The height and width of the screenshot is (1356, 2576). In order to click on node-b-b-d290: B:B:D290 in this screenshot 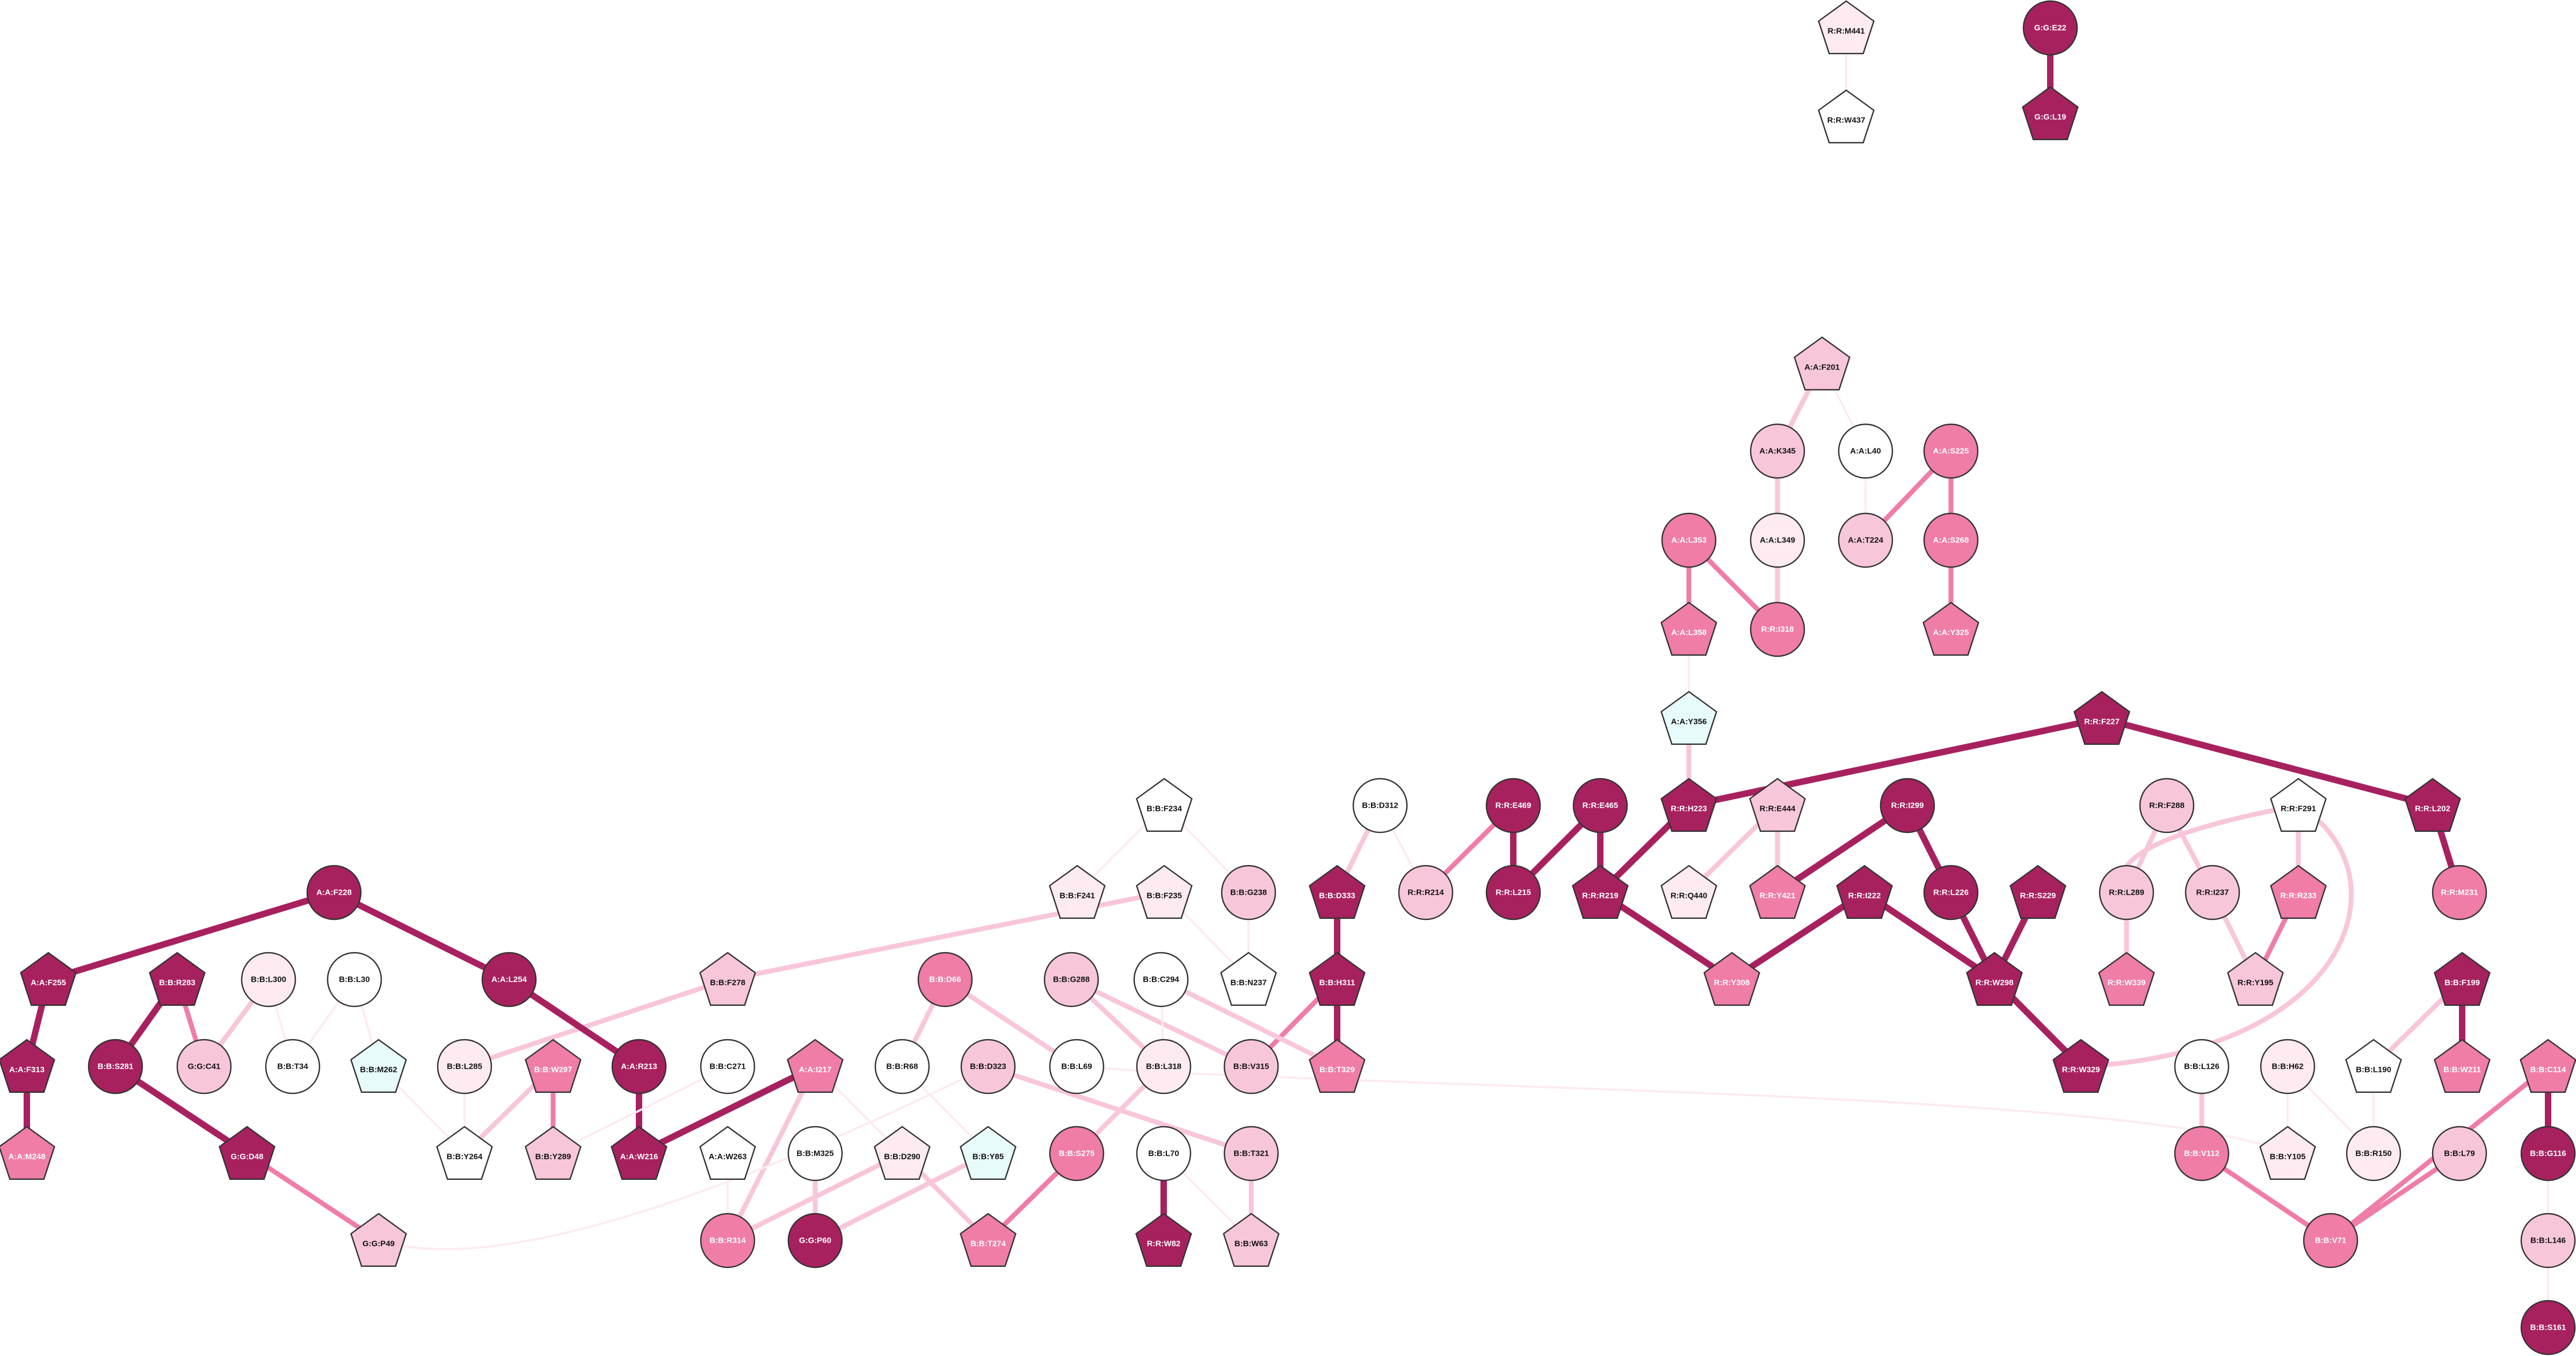, I will do `click(902, 1153)`.